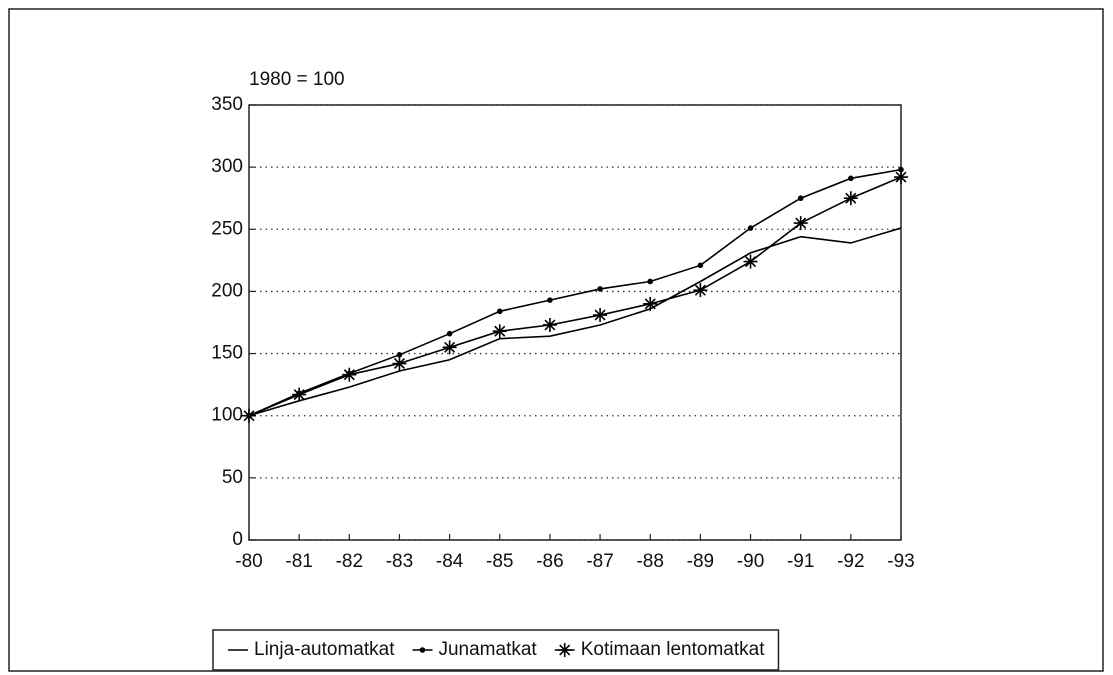 This screenshot has width=1113, height=675. Describe the element at coordinates (227, 353) in the screenshot. I see `y-tick-label: 150` at that location.